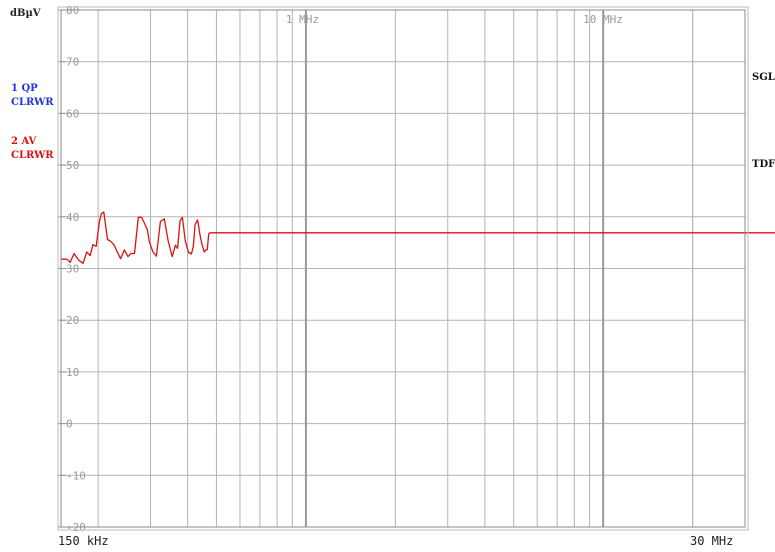  What do you see at coordinates (72, 320) in the screenshot?
I see `y-tick-label: 20` at bounding box center [72, 320].